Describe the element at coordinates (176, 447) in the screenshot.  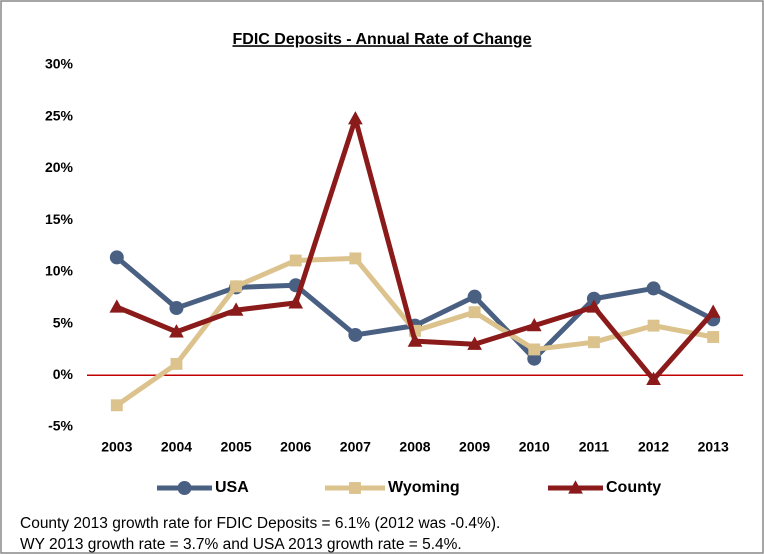
I see `x-tick-label: 2004` at that location.